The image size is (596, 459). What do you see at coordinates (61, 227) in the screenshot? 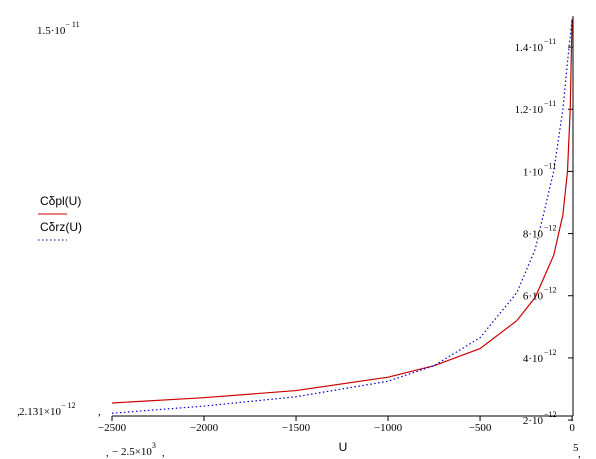
I see `legend-label-rz: Cδrz(U)` at bounding box center [61, 227].